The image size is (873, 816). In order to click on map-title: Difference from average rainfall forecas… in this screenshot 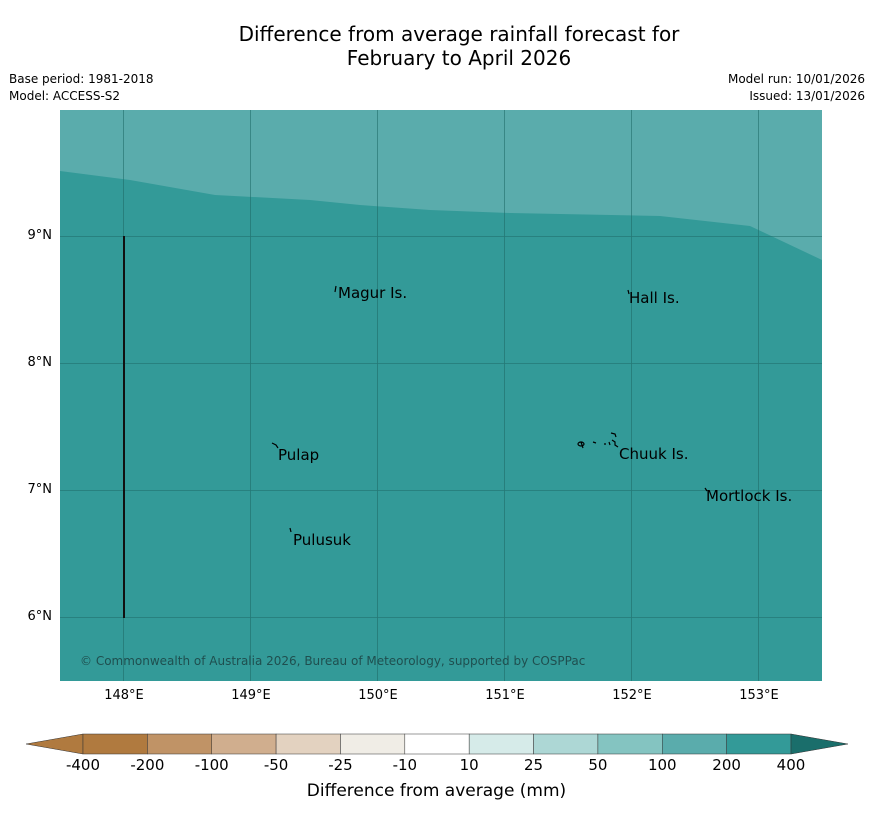, I will do `click(436, 46)`.